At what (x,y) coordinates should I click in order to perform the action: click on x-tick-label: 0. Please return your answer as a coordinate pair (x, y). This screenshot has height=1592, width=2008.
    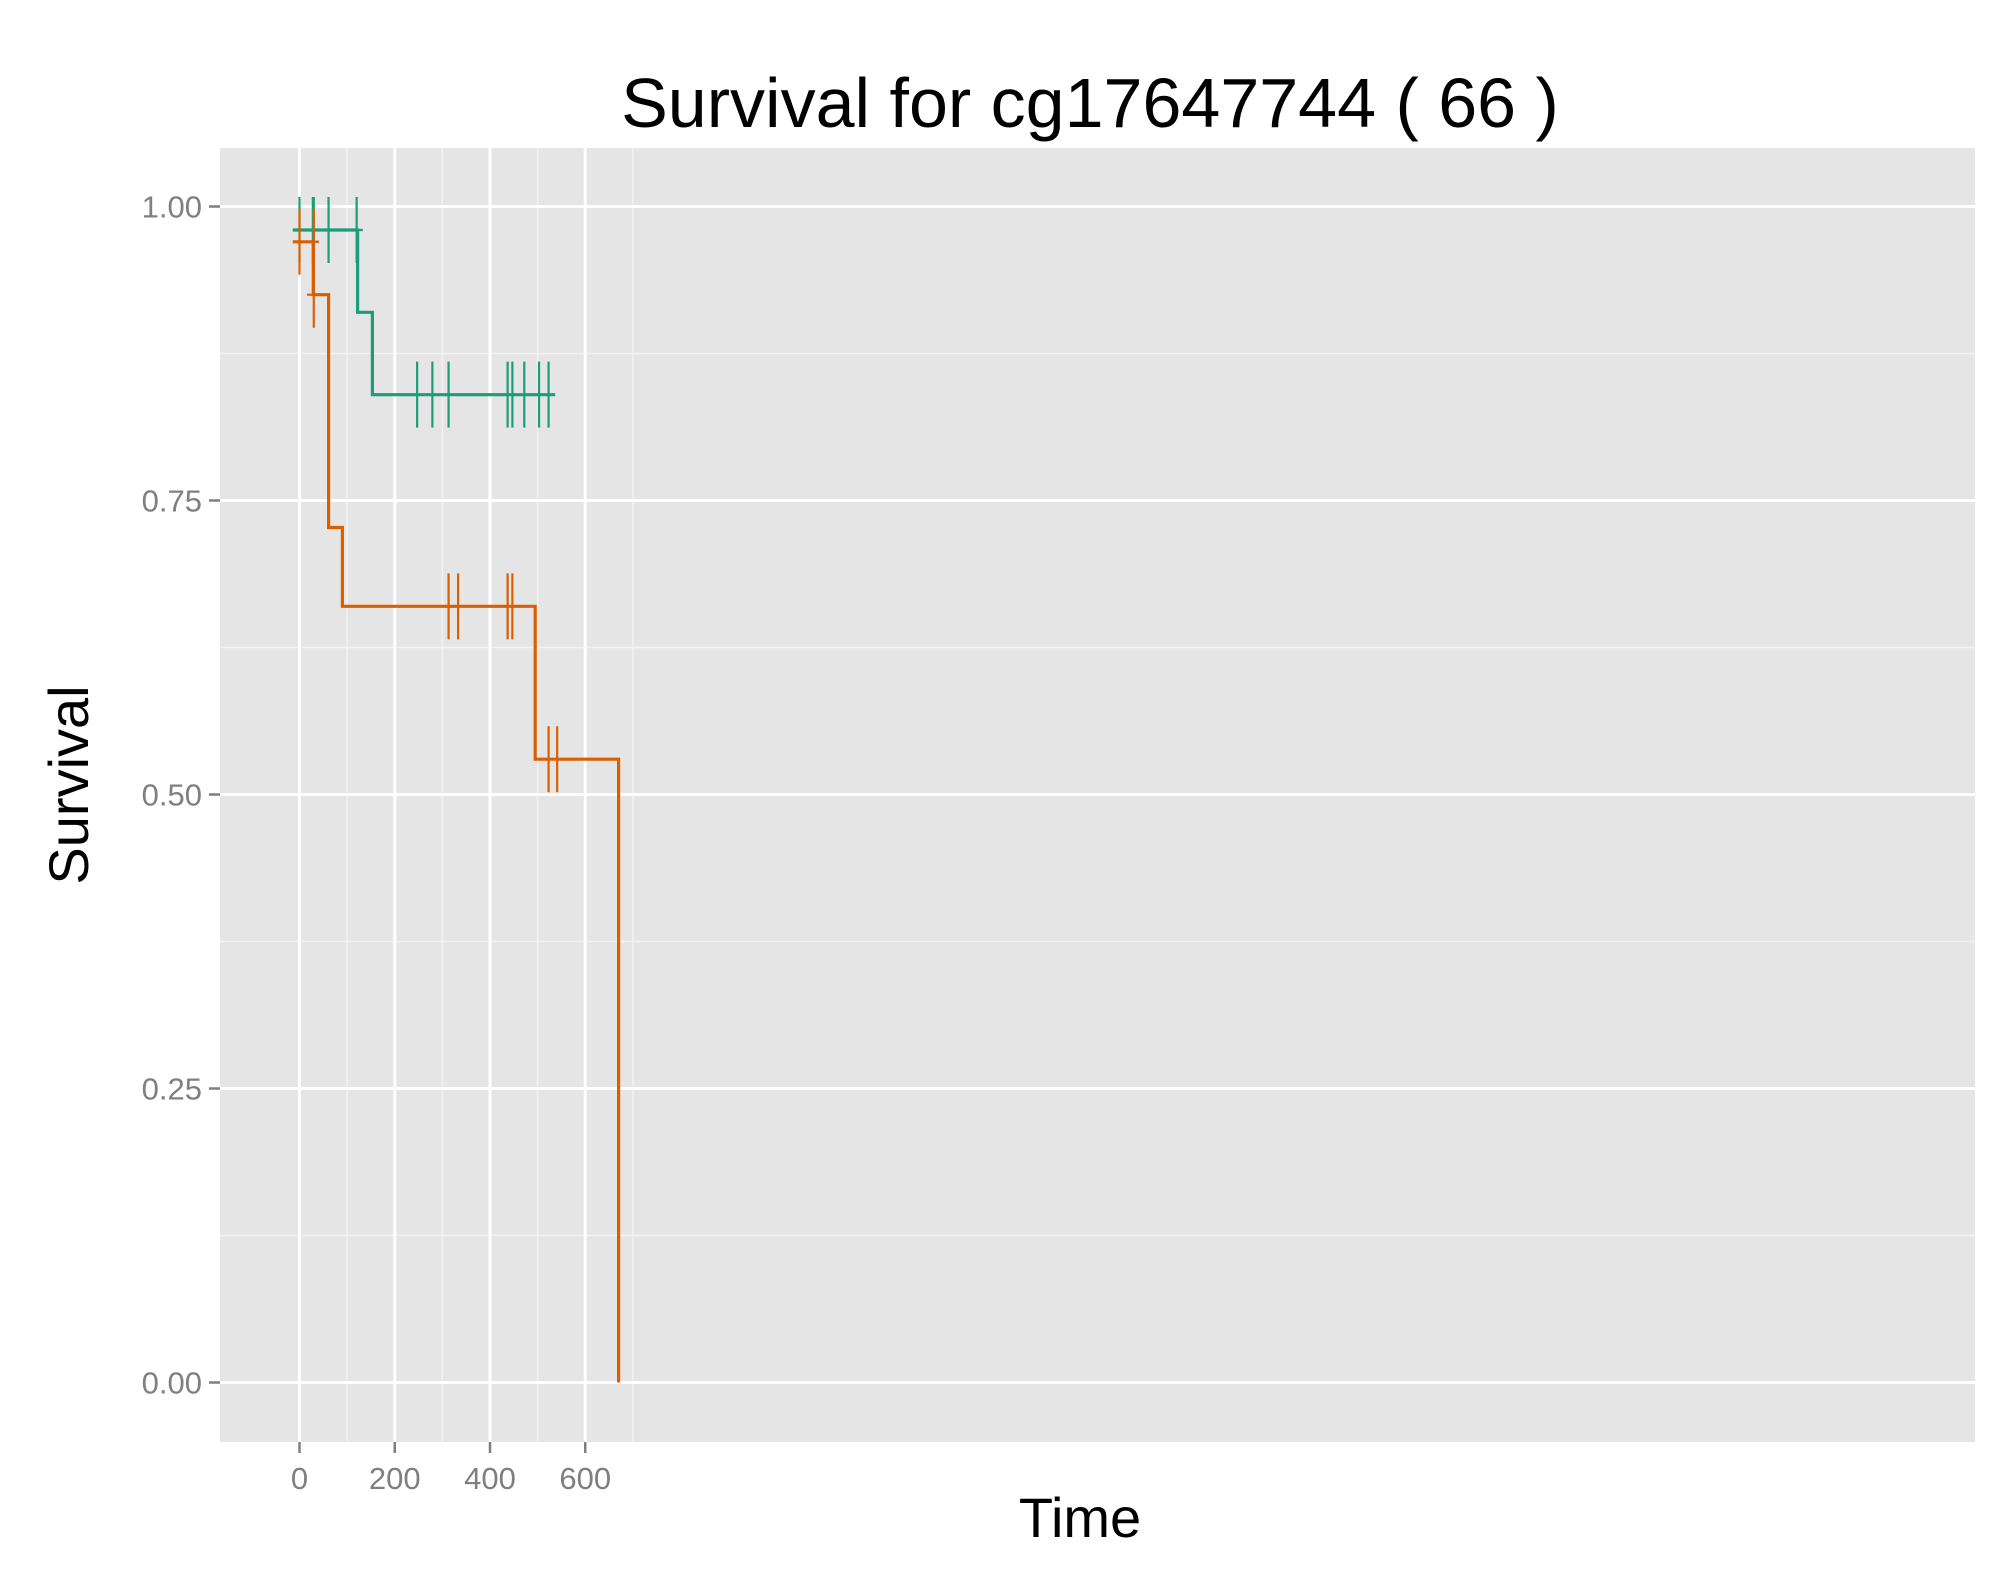
    Looking at the image, I should click on (299, 1478).